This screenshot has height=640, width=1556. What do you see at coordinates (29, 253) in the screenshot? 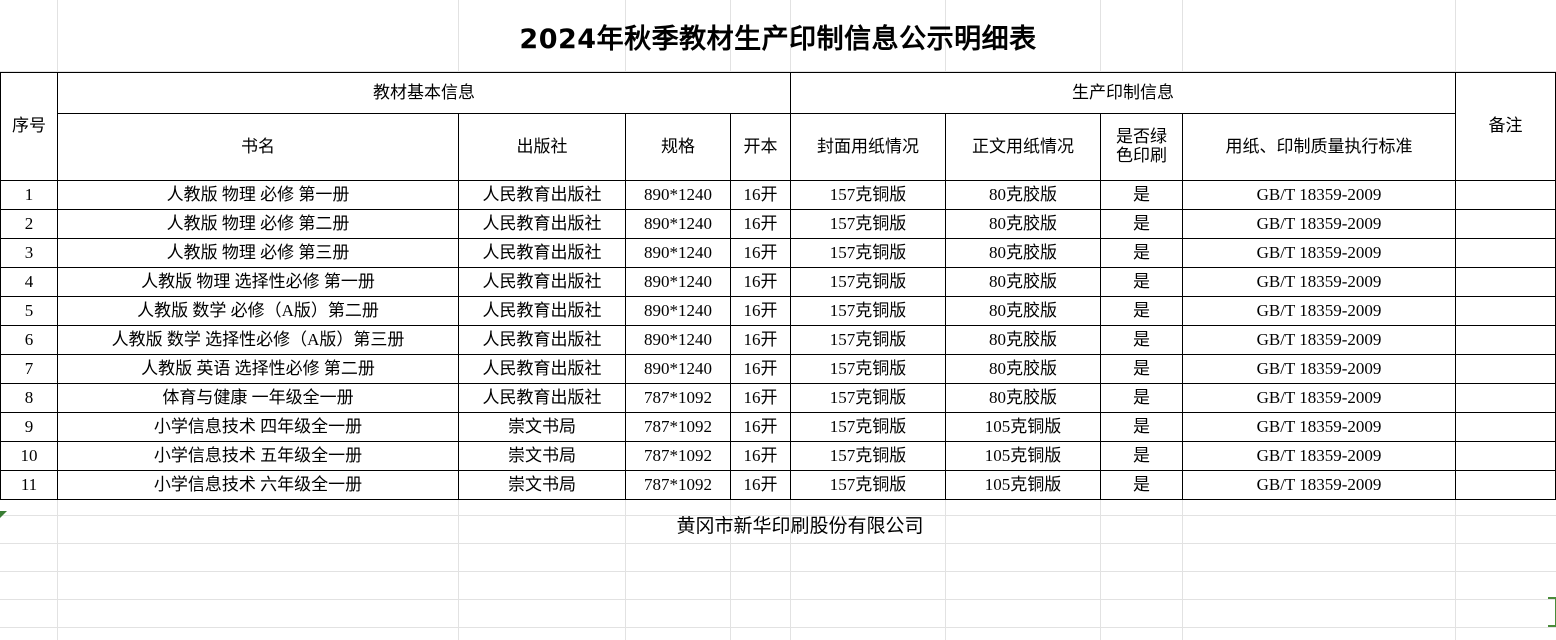
I see `cell-sequence: 3` at bounding box center [29, 253].